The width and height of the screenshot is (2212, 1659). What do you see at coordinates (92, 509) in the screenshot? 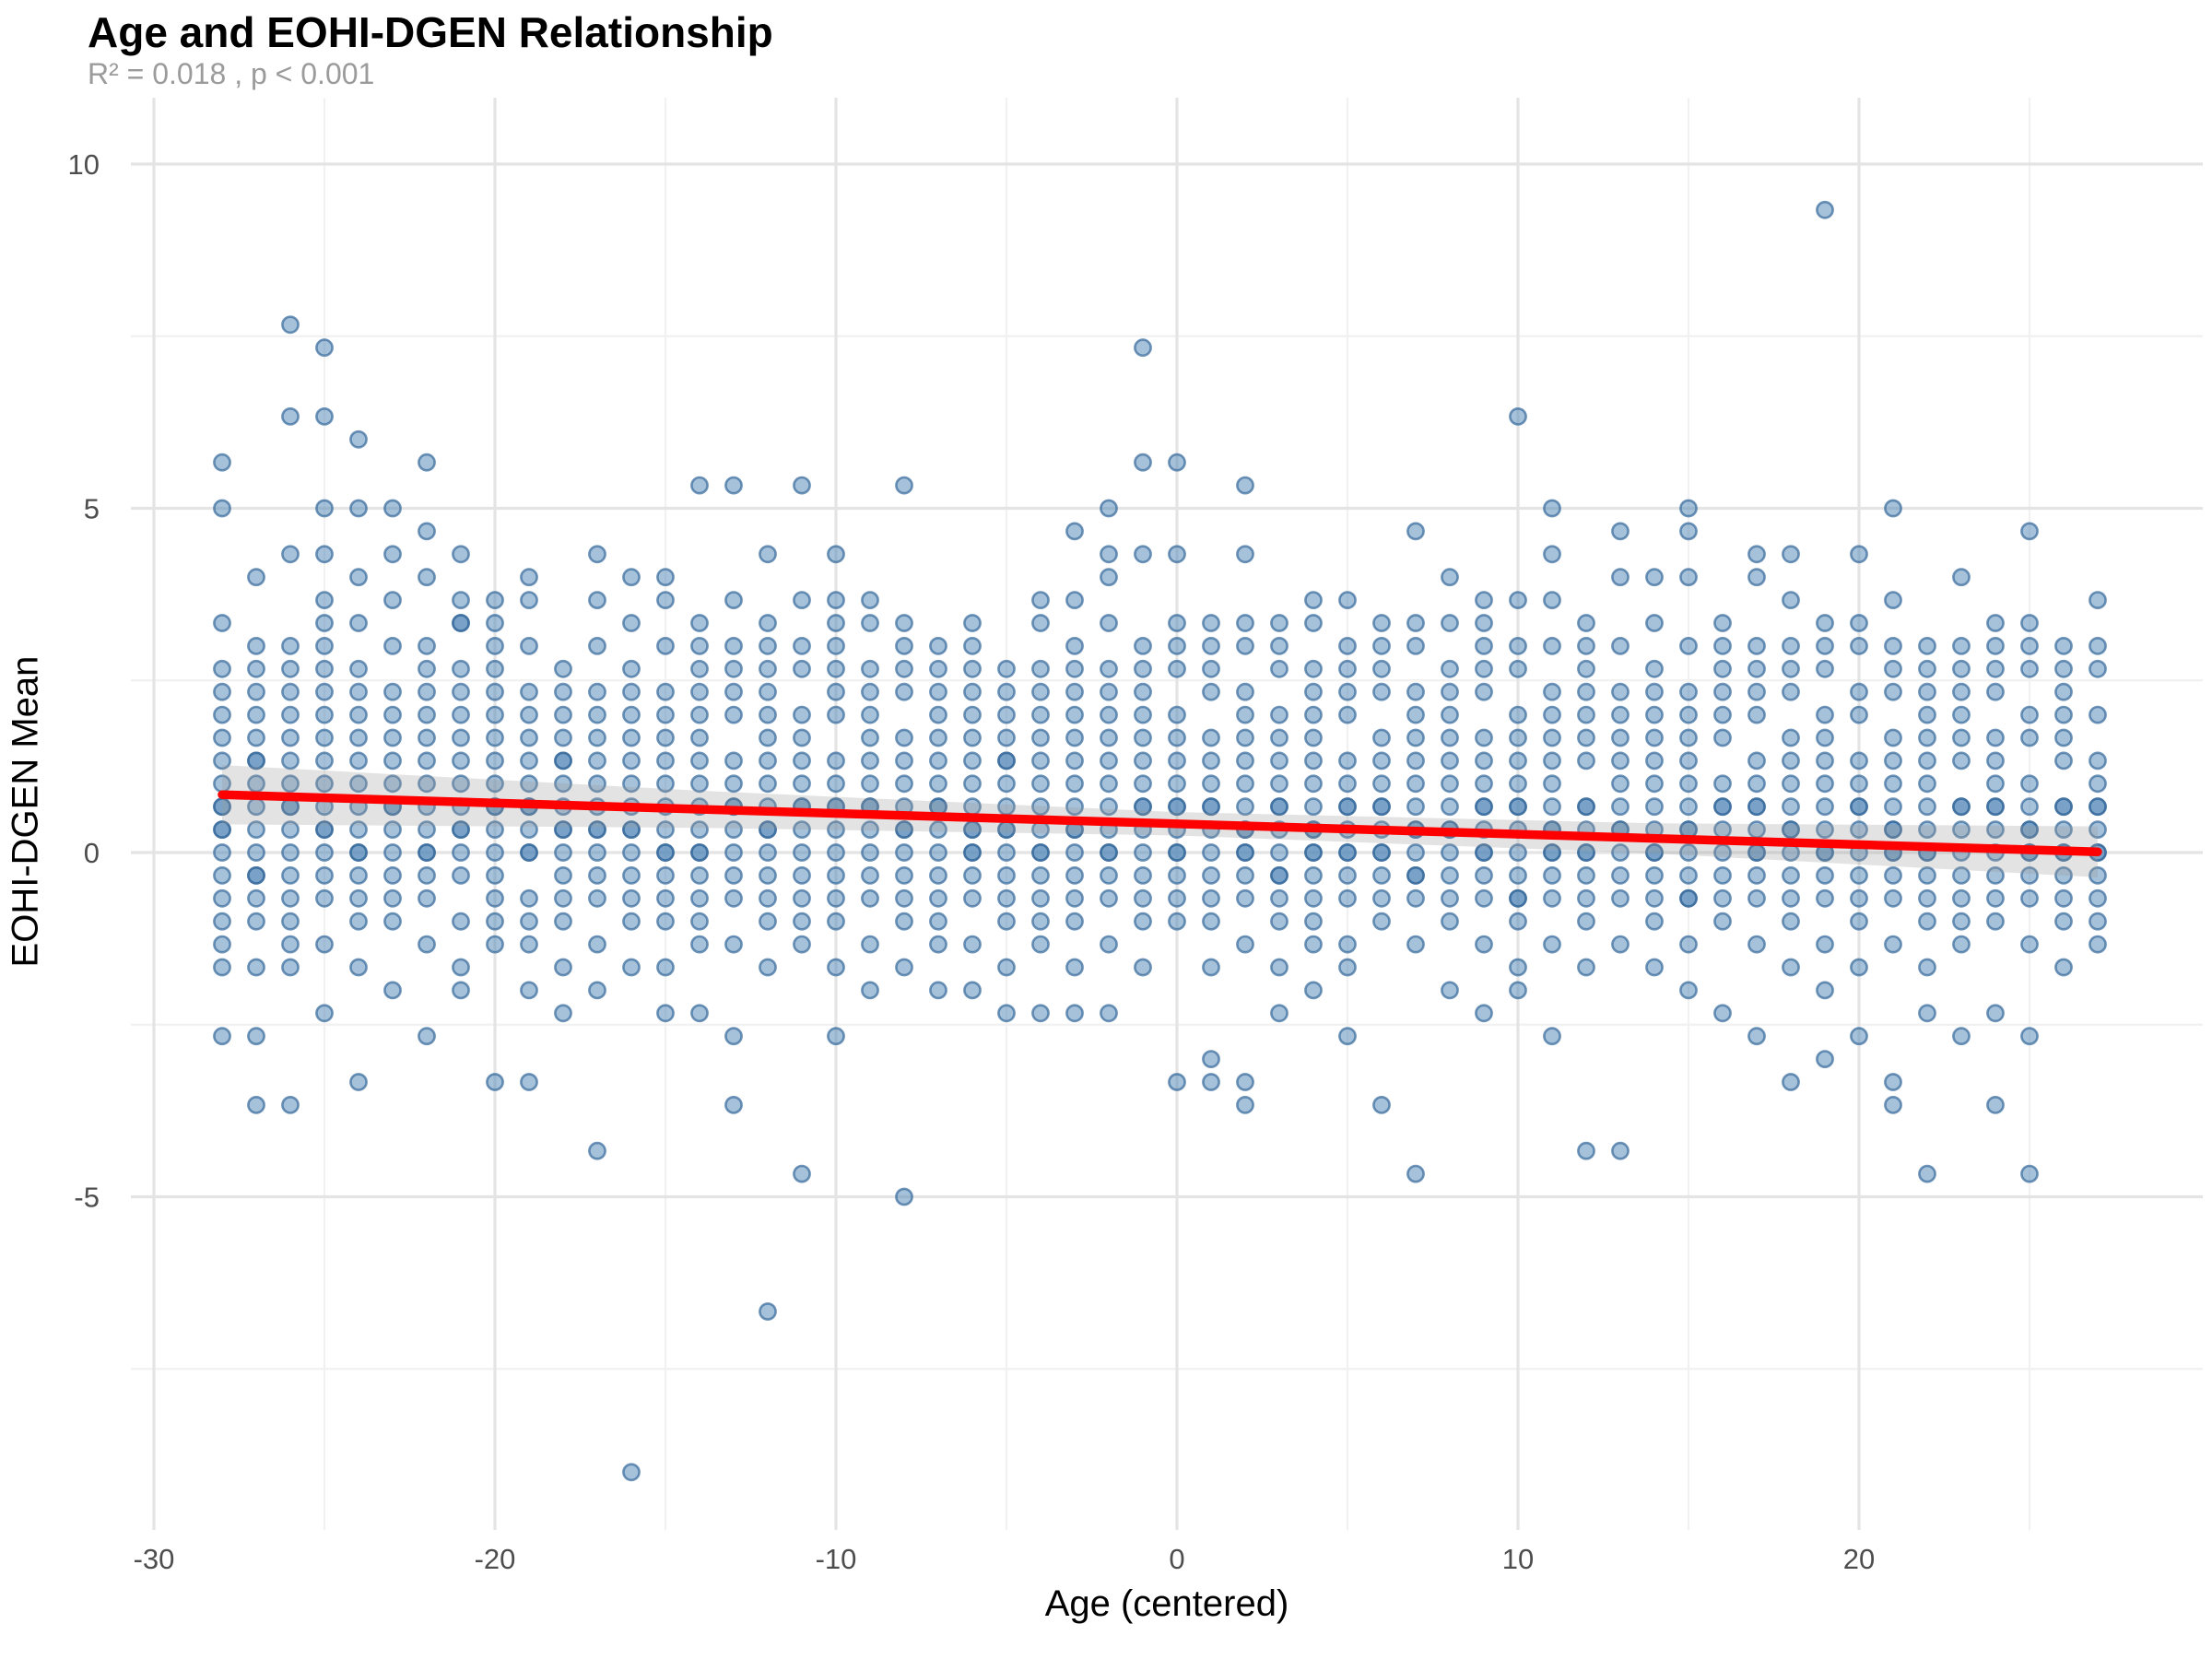
I see `y-tick-label: 5` at bounding box center [92, 509].